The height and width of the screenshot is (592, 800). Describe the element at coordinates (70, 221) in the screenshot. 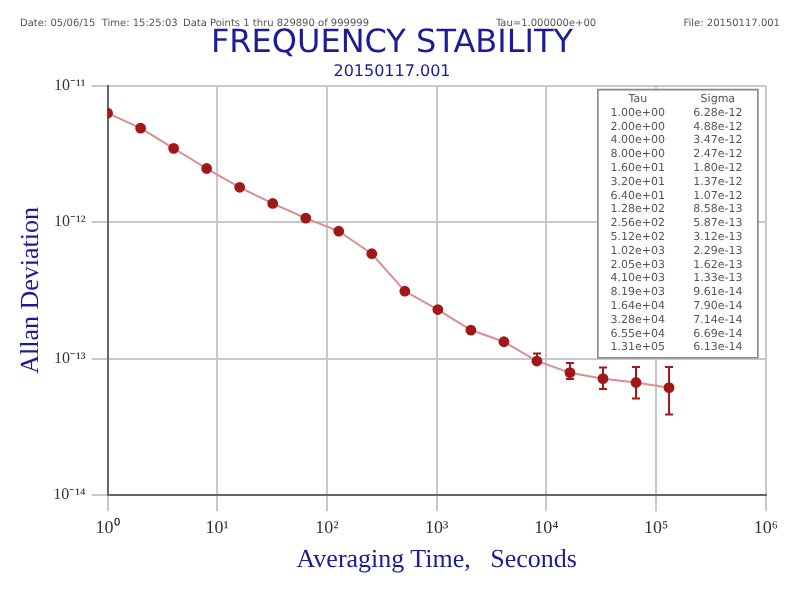

I see `y-tick-label: 10⁻¹²` at that location.